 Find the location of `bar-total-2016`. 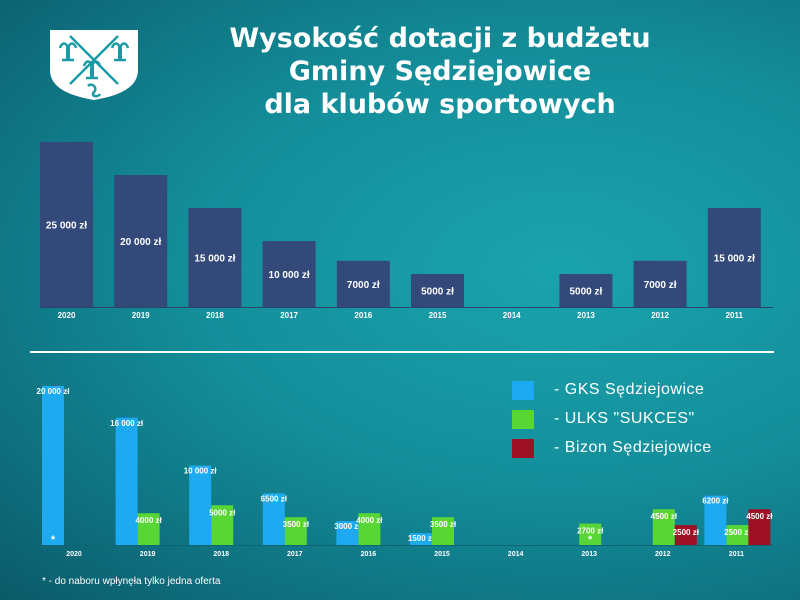

bar-total-2016 is located at coordinates (363, 283).